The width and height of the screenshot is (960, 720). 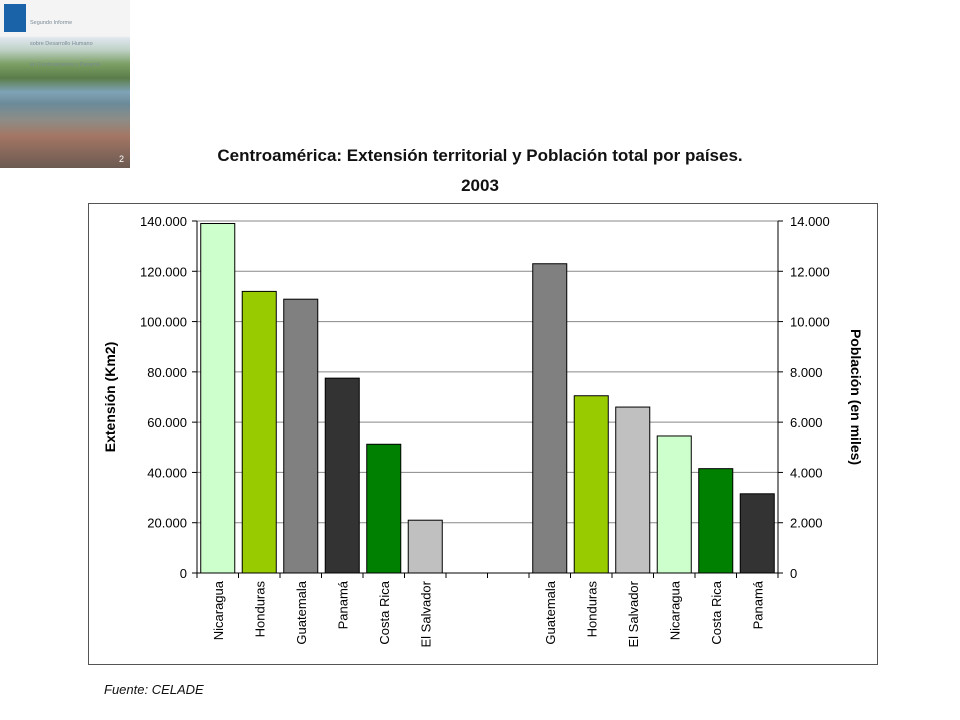 What do you see at coordinates (121, 159) in the screenshot?
I see `thumbnail-page-number: 2` at bounding box center [121, 159].